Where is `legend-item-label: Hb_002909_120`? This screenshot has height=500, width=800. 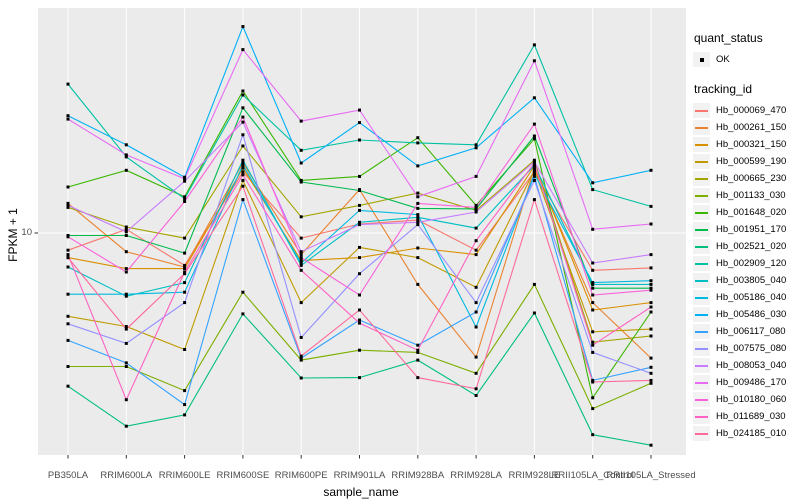
legend-item-label: Hb_002909_120 is located at coordinates (751, 263).